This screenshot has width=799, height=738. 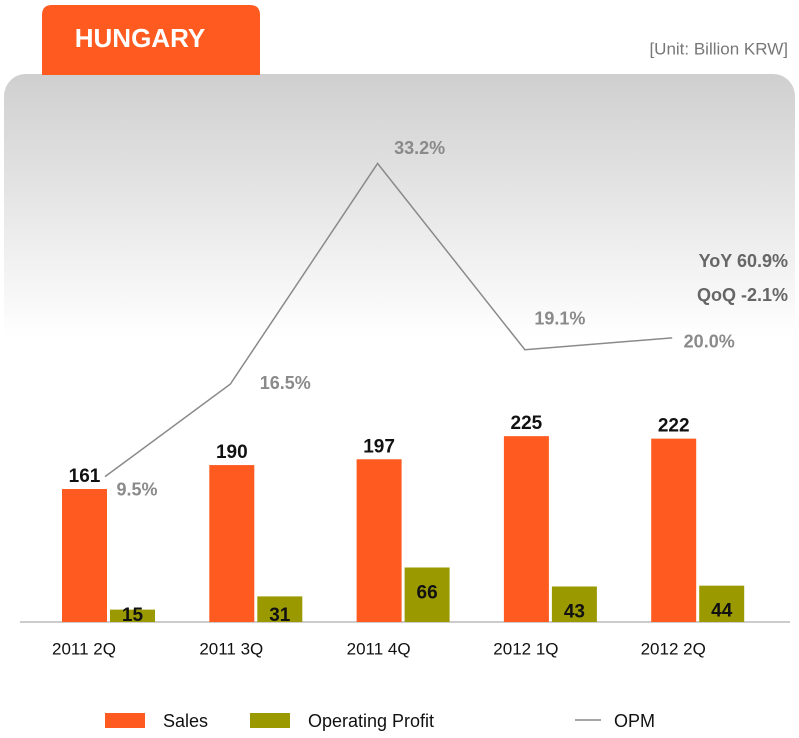 I want to click on title-tab, so click(x=151, y=40).